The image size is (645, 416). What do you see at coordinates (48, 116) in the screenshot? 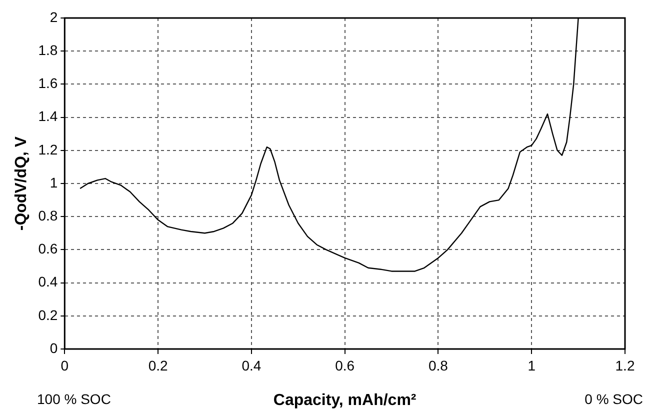
I see `y-tick-label: 1.4` at bounding box center [48, 116].